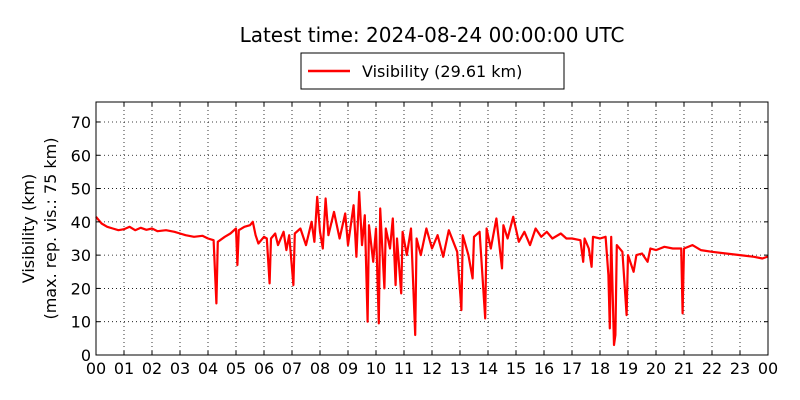 The height and width of the screenshot is (400, 800). Describe the element at coordinates (572, 368) in the screenshot. I see `x-tick-label: 17` at that location.